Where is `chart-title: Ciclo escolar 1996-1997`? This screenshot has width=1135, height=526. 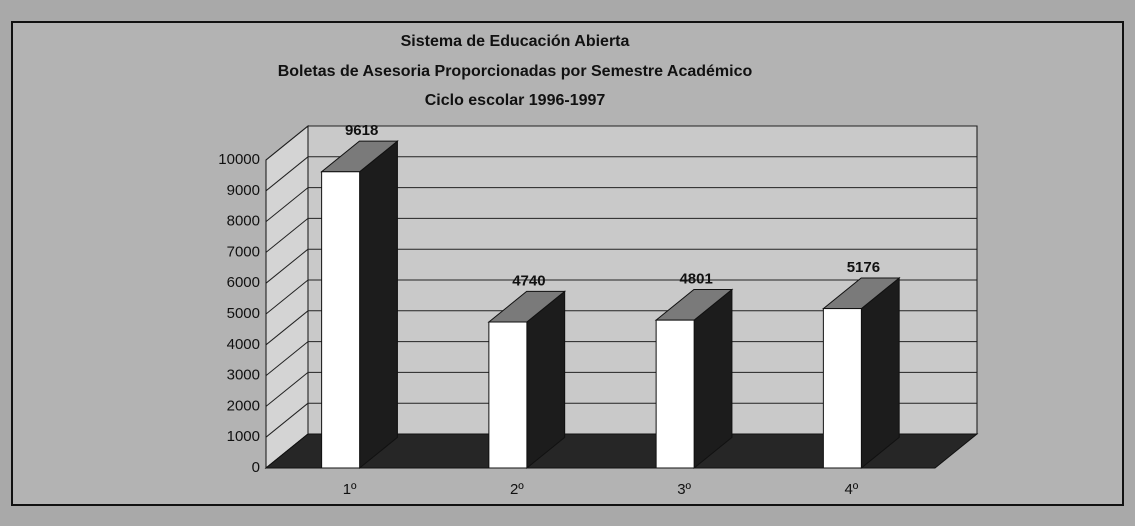 chart-title: Ciclo escolar 1996-1997 is located at coordinates (515, 100).